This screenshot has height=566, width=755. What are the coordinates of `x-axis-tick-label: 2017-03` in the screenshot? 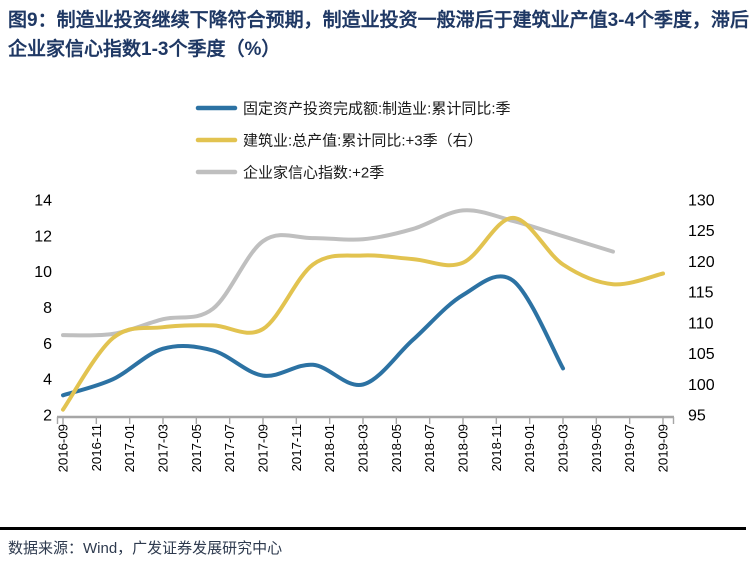 It's located at (163, 448).